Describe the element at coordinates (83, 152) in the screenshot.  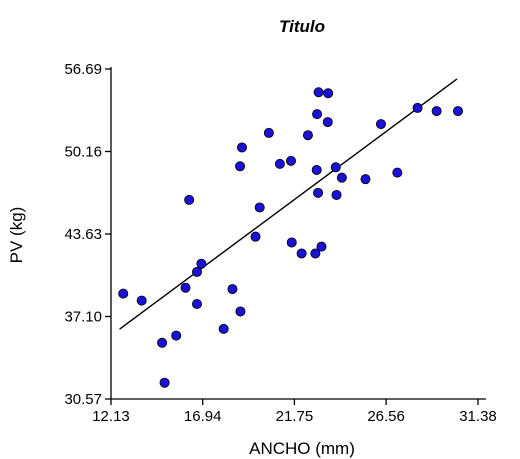
I see `y-tick-label: 50.16` at that location.